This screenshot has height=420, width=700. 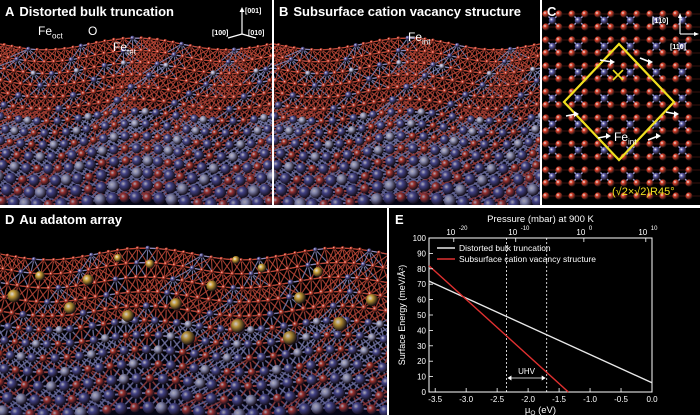 I want to click on y-tick-label: 10, so click(x=421, y=377).